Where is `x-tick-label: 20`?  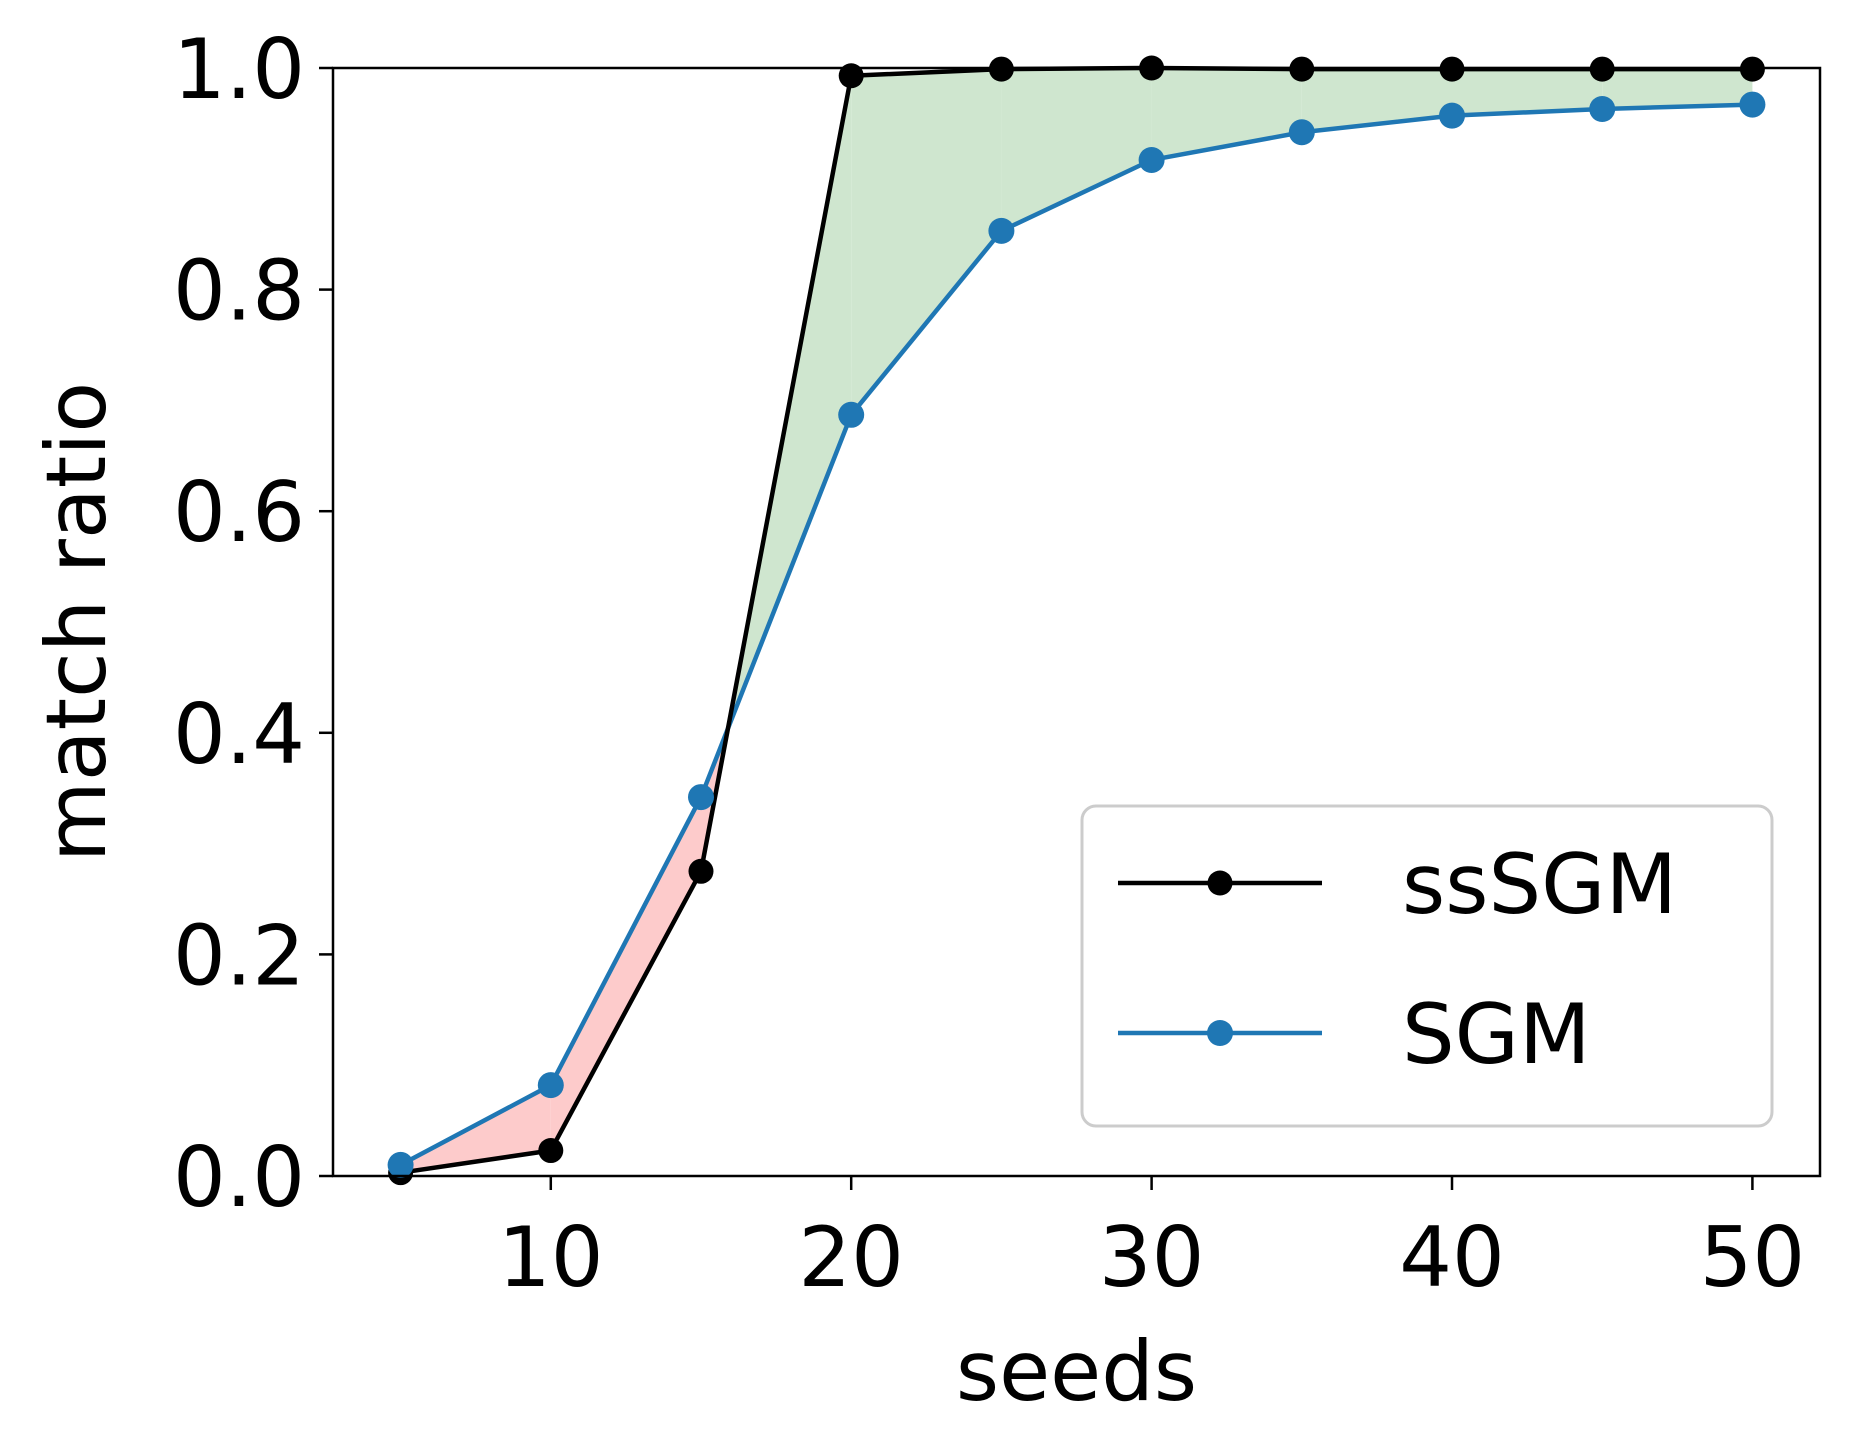
x-tick-label: 20 is located at coordinates (851, 1257).